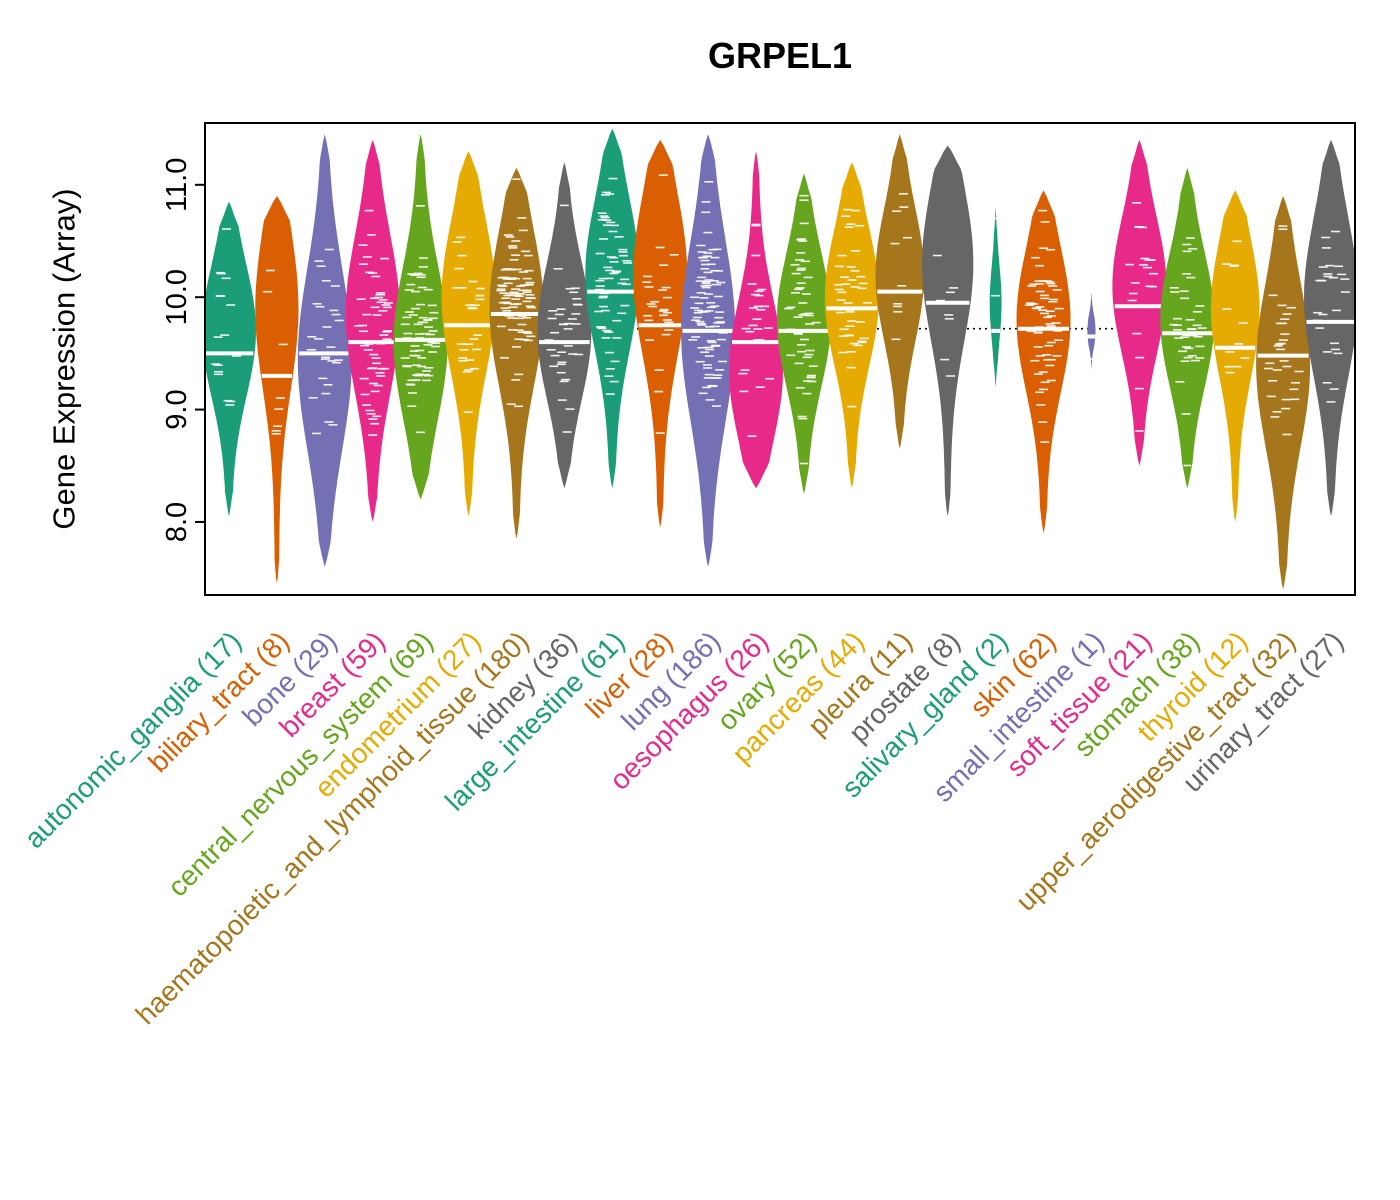  What do you see at coordinates (851, 325) in the screenshot?
I see `violin-pancreas` at bounding box center [851, 325].